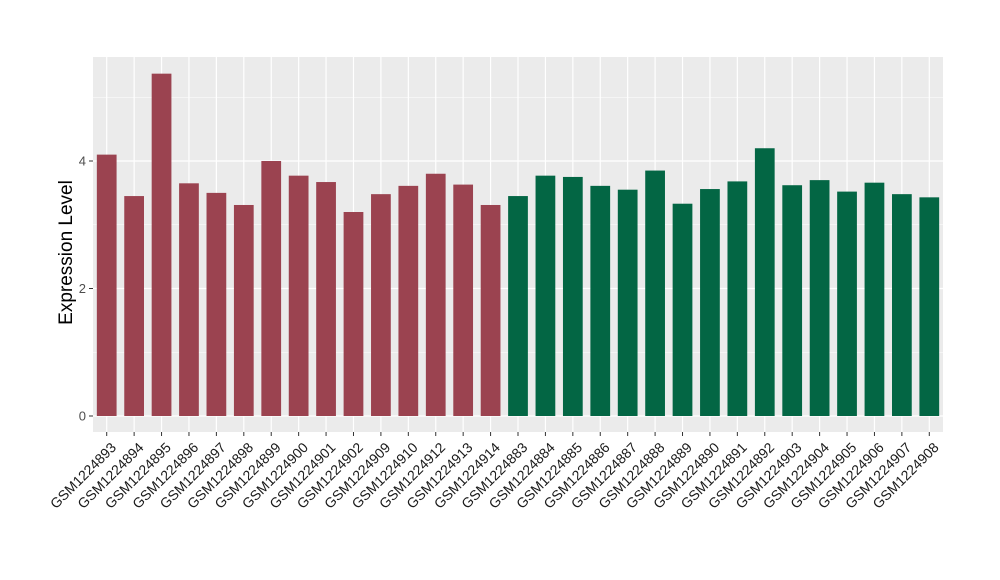 Image resolution: width=1000 pixels, height=580 pixels. What do you see at coordinates (463, 300) in the screenshot?
I see `bar-GSM1224913` at bounding box center [463, 300].